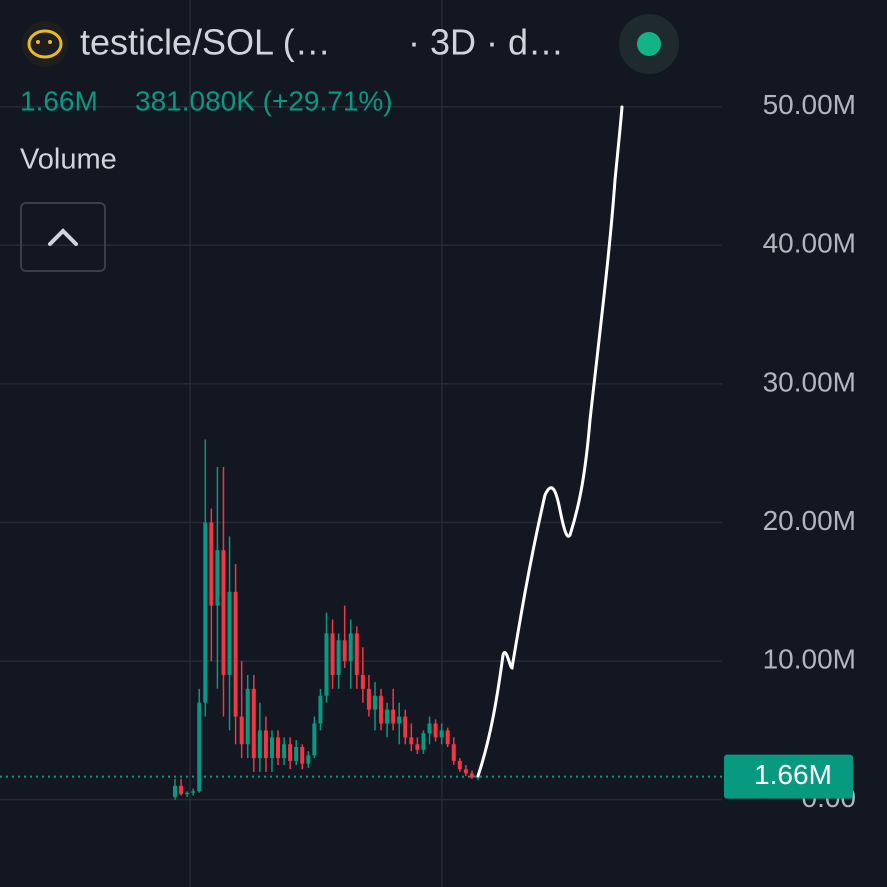  What do you see at coordinates (426, 776) in the screenshot?
I see `last-price: 1.66M` at bounding box center [426, 776].